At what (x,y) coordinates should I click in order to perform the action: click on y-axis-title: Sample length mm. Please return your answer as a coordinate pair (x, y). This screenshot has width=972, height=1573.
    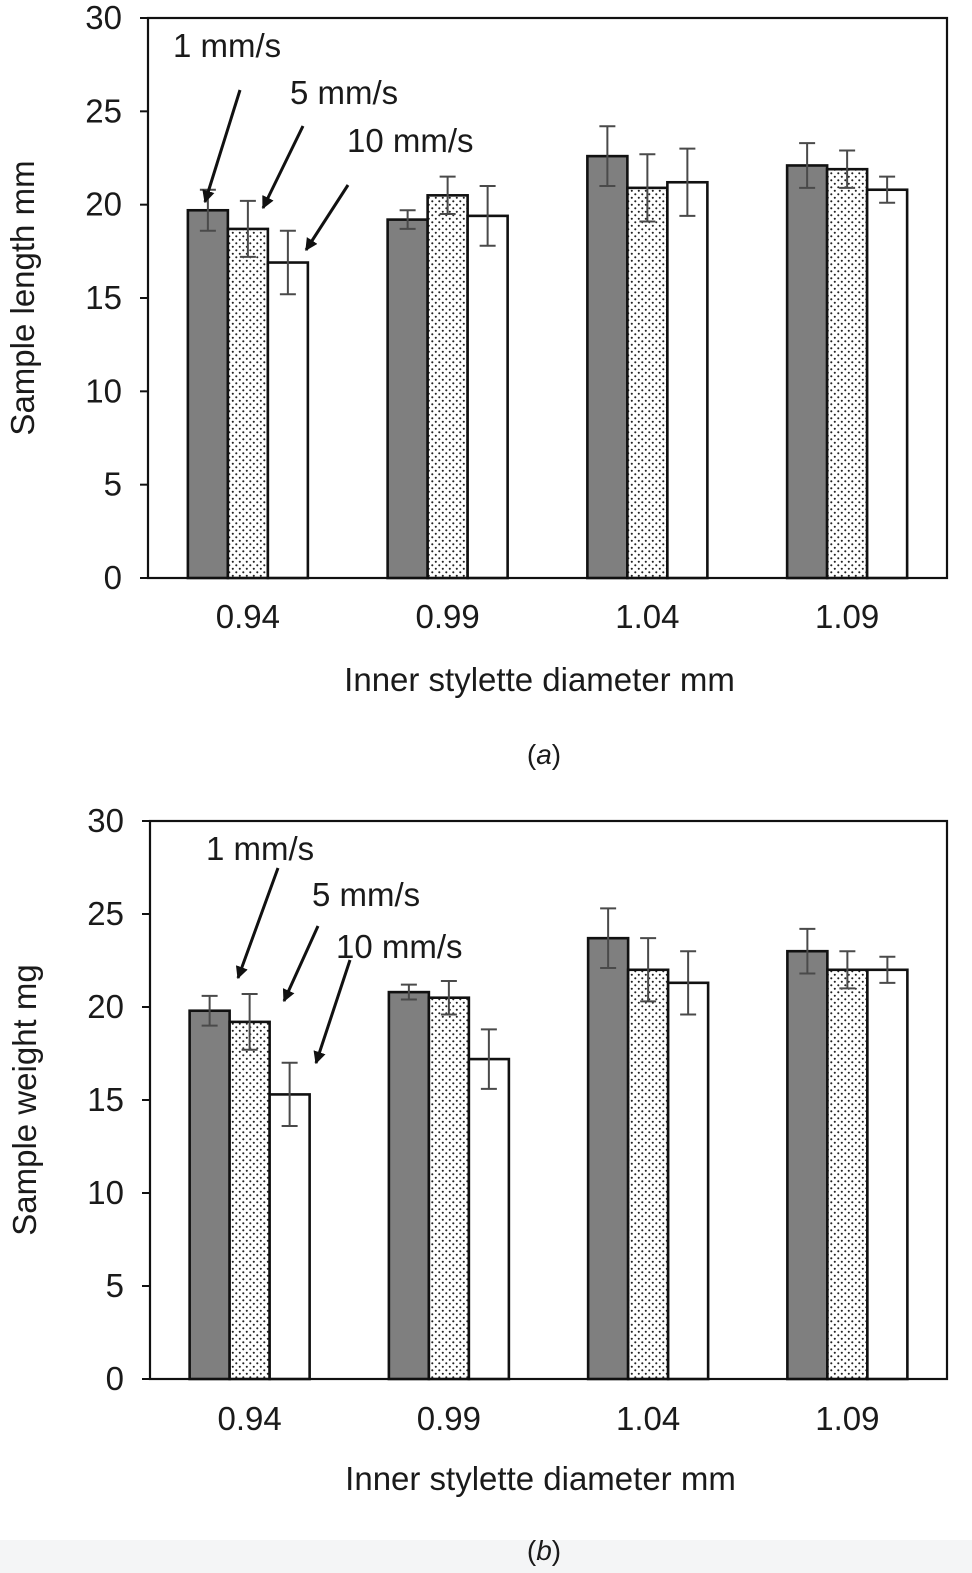
    Looking at the image, I should click on (22, 297).